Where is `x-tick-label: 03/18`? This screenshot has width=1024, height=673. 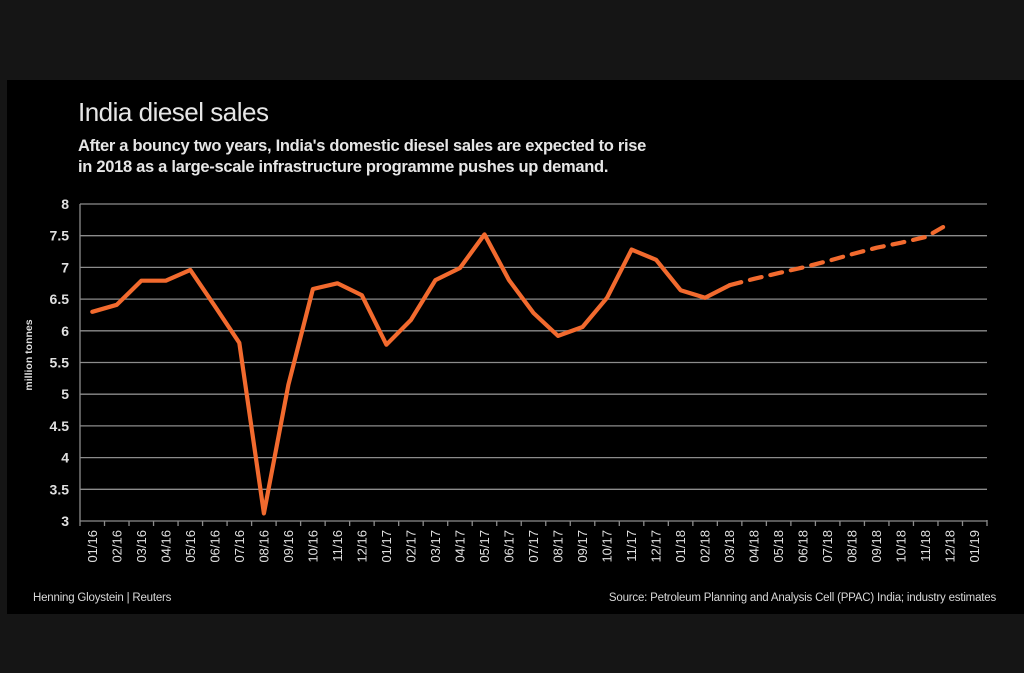 x-tick-label: 03/18 is located at coordinates (729, 546).